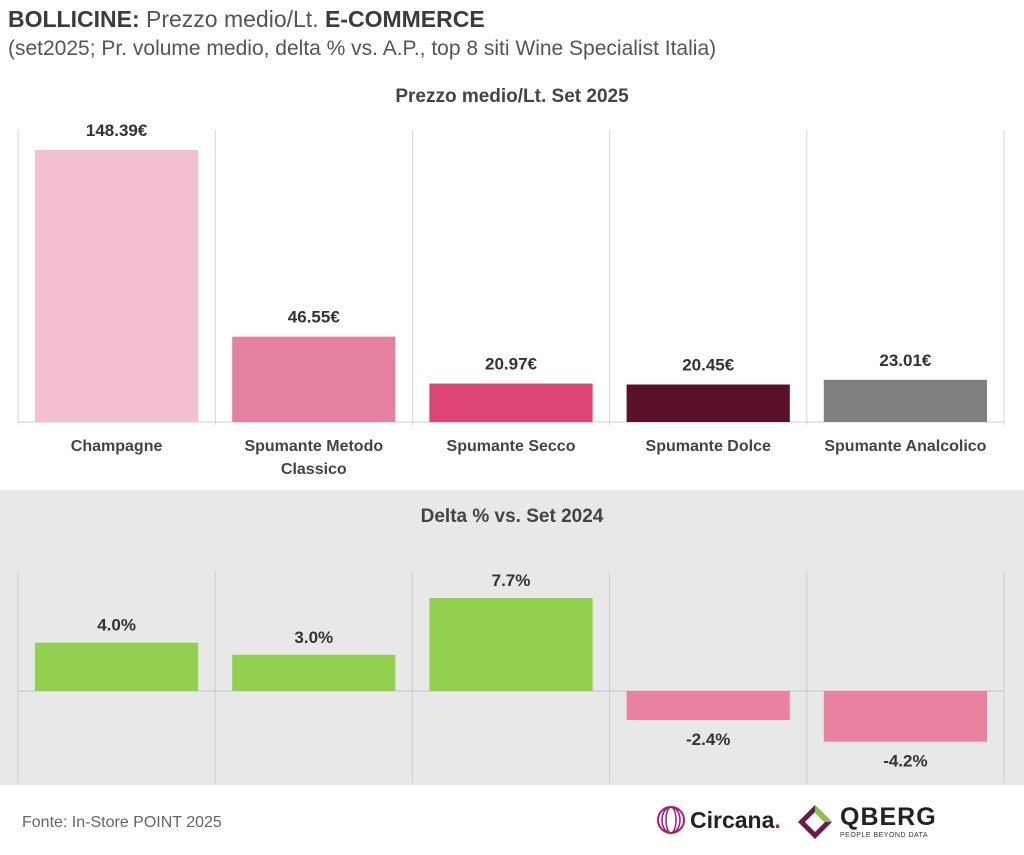 This screenshot has width=1024, height=855. What do you see at coordinates (404, 19) in the screenshot?
I see `title-bold-channel: E-COMMERCE` at bounding box center [404, 19].